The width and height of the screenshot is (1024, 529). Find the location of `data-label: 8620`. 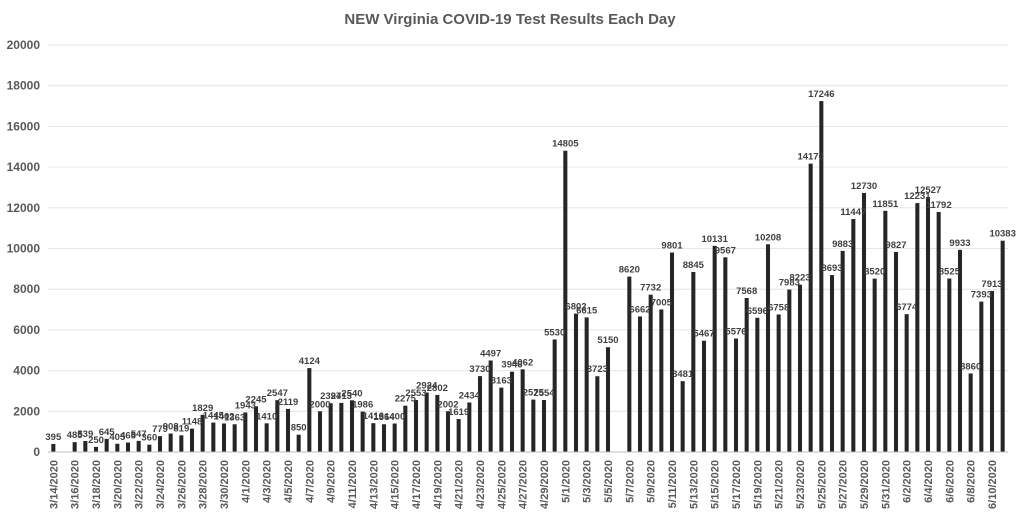

data-label: 8620 is located at coordinates (629, 270).